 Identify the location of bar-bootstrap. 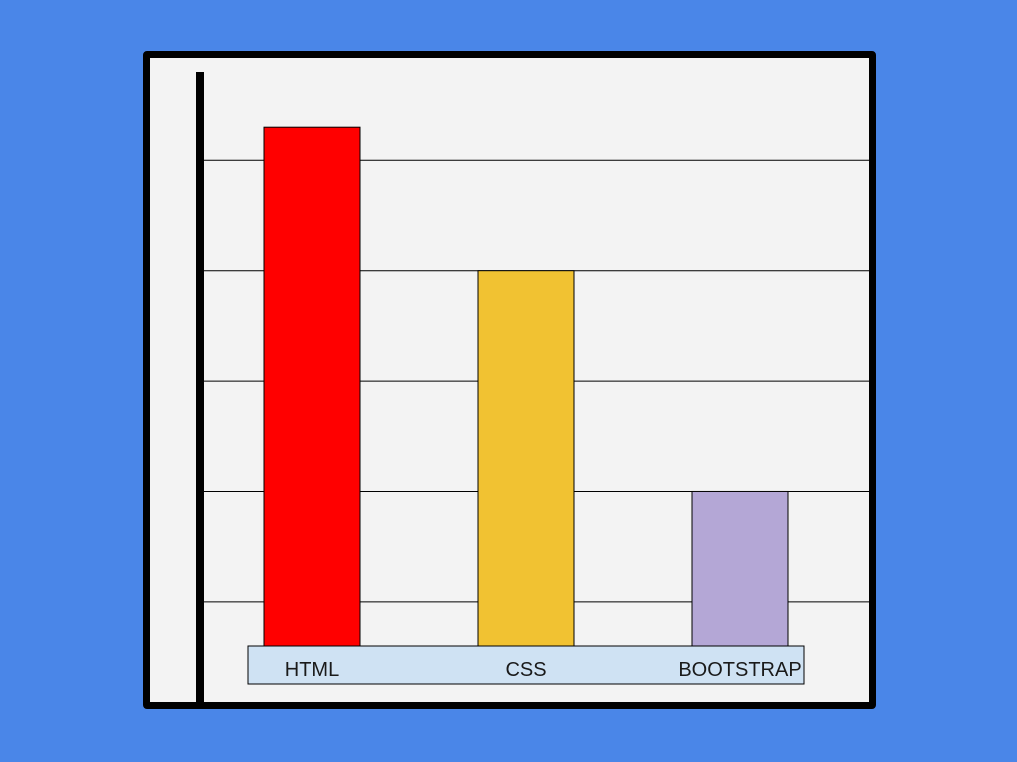
(740, 568).